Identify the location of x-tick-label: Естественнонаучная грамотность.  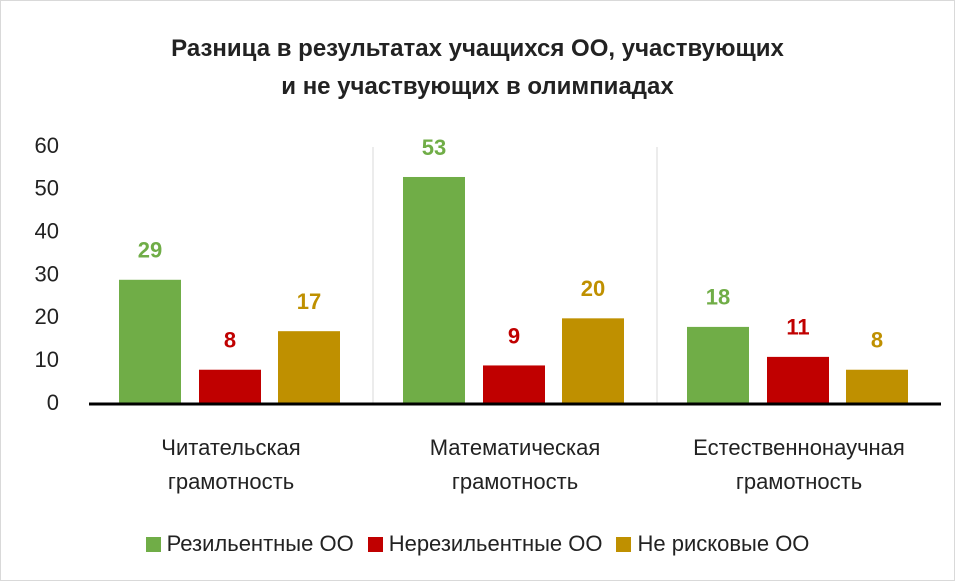
(799, 464).